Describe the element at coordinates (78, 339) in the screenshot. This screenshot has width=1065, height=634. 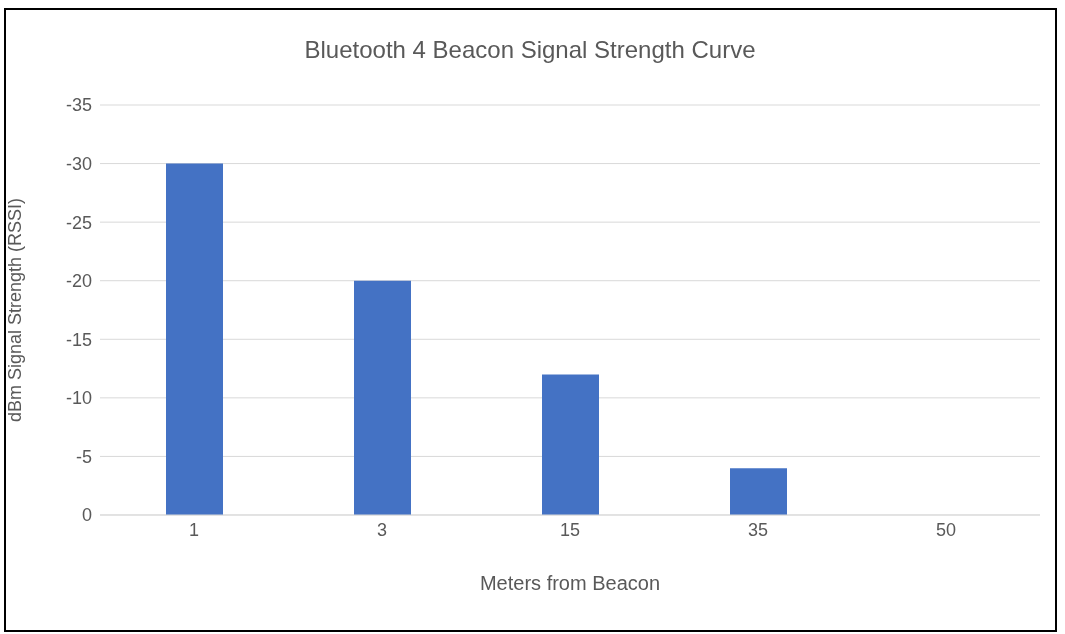
I see `y-tick-label: -15` at that location.